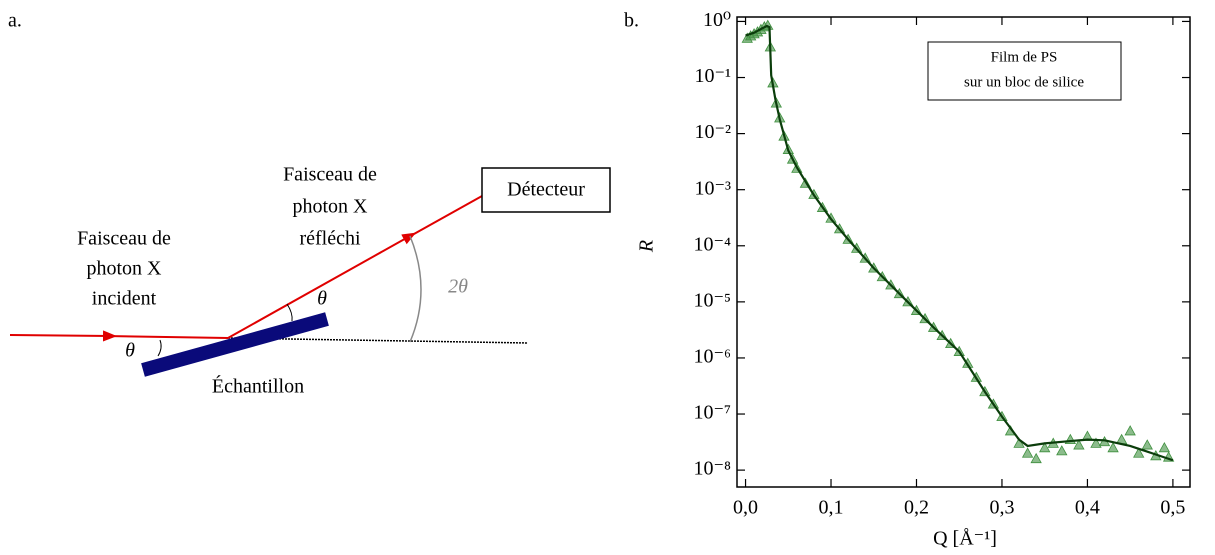 This screenshot has width=1215, height=555. I want to click on y-axis-label: R, so click(647, 246).